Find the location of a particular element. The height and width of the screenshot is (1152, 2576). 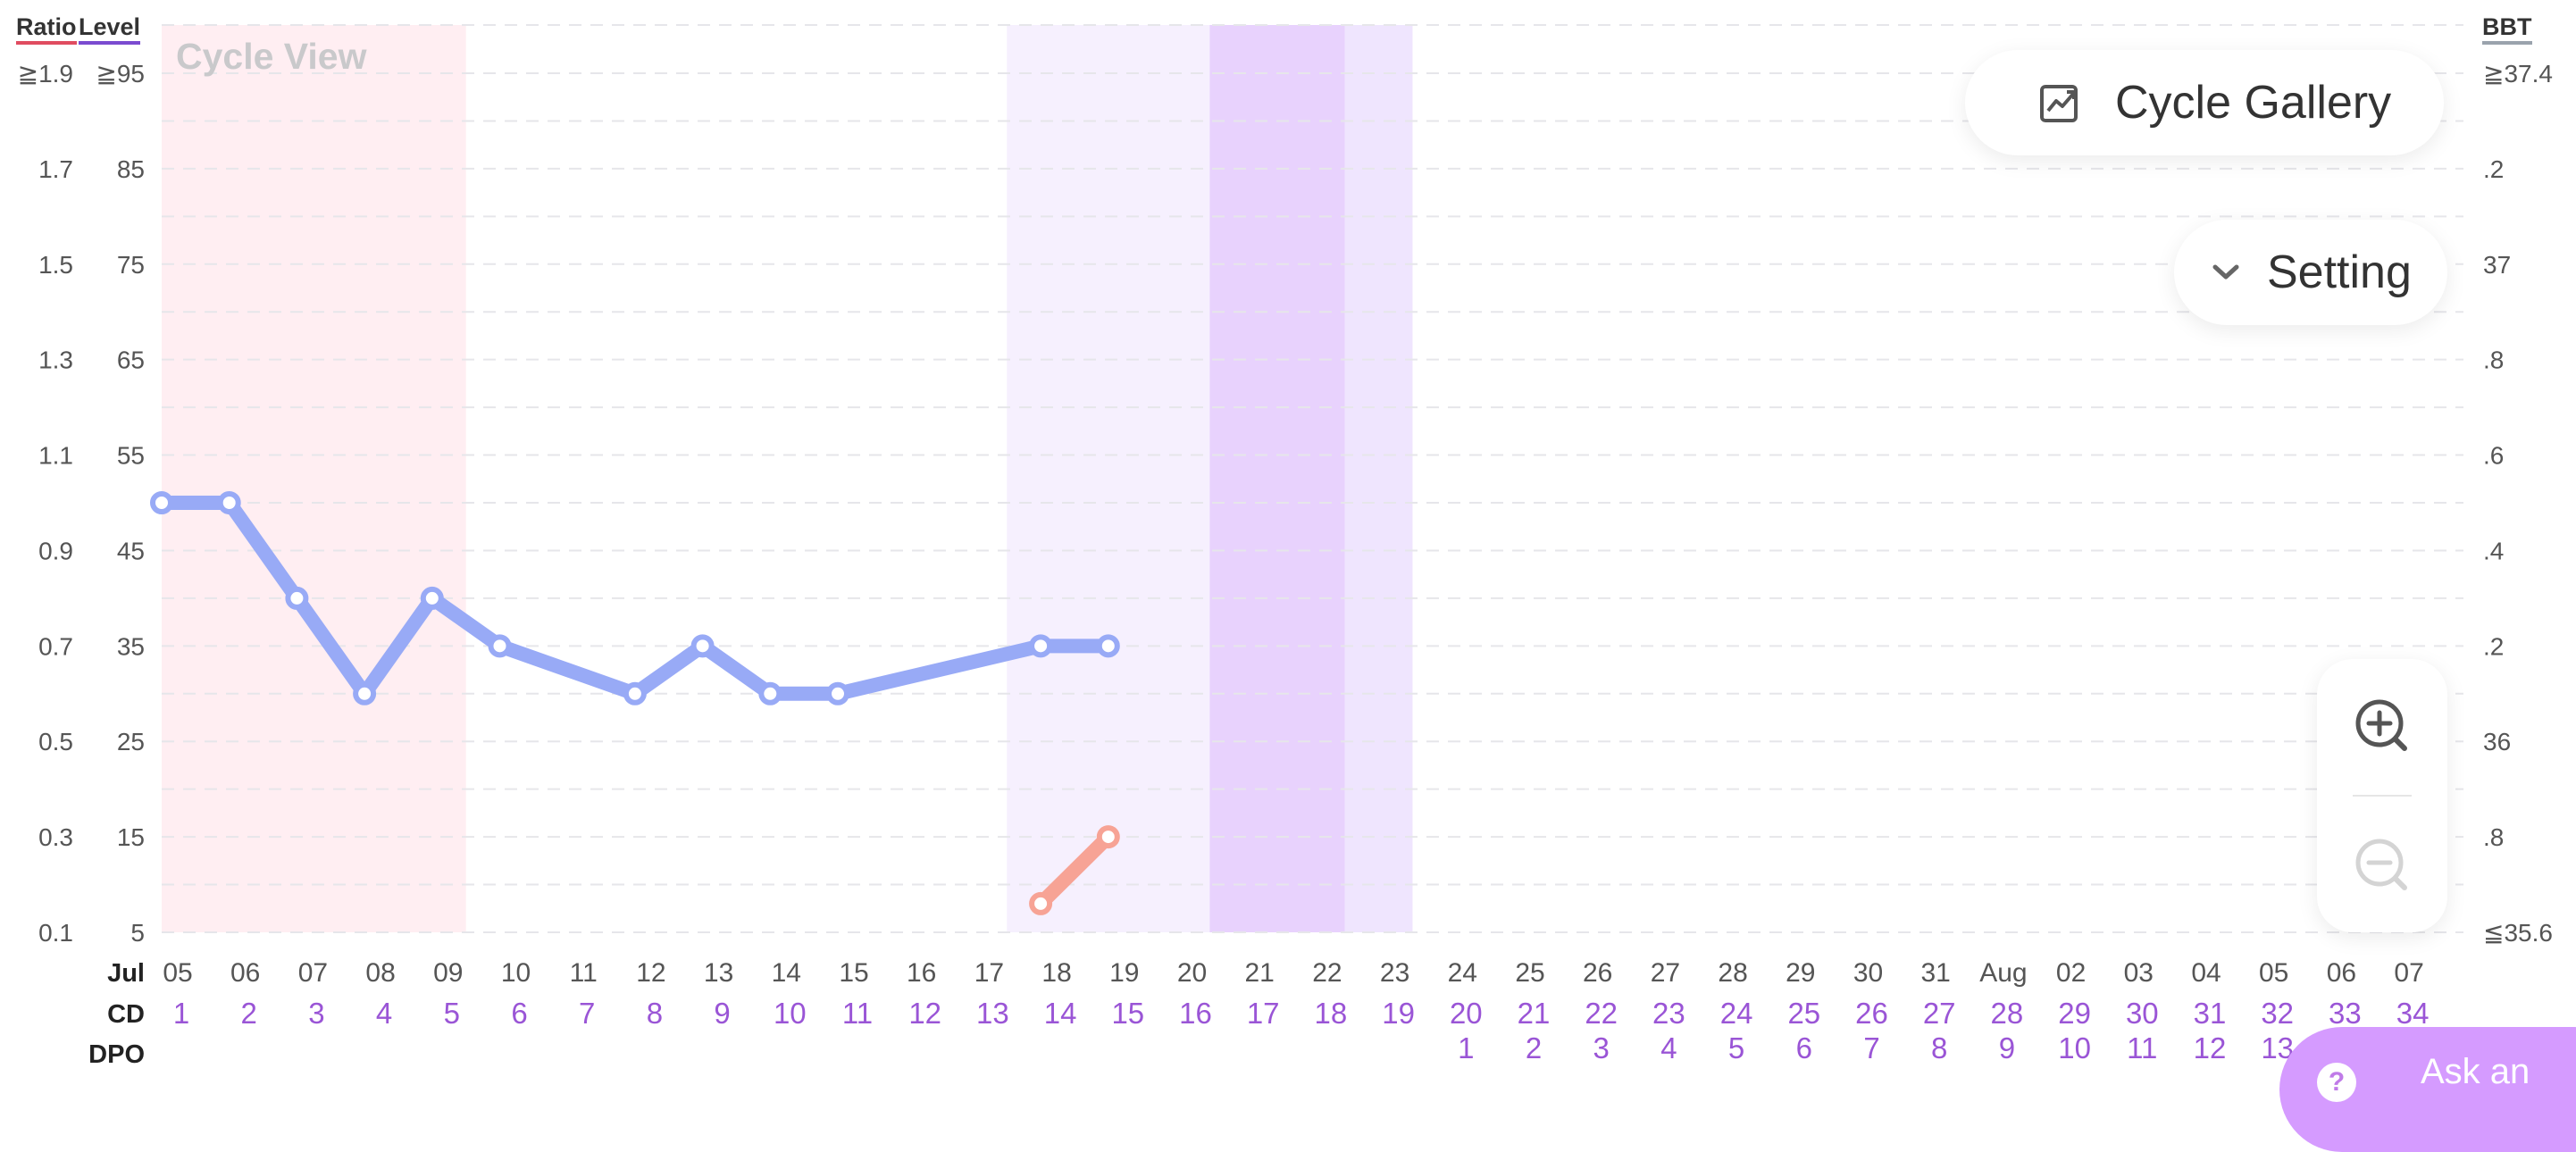

month-row-label: Jul is located at coordinates (126, 973).